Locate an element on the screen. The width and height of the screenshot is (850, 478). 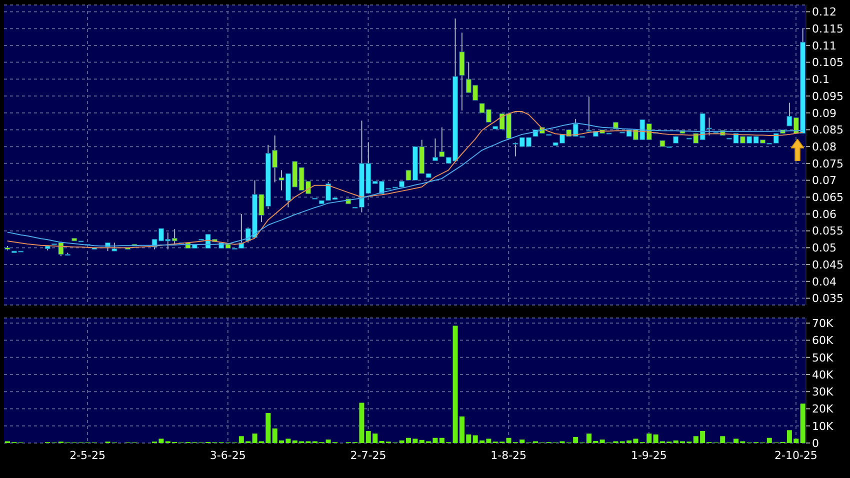
y-tick-label: 70K is located at coordinates (823, 323).